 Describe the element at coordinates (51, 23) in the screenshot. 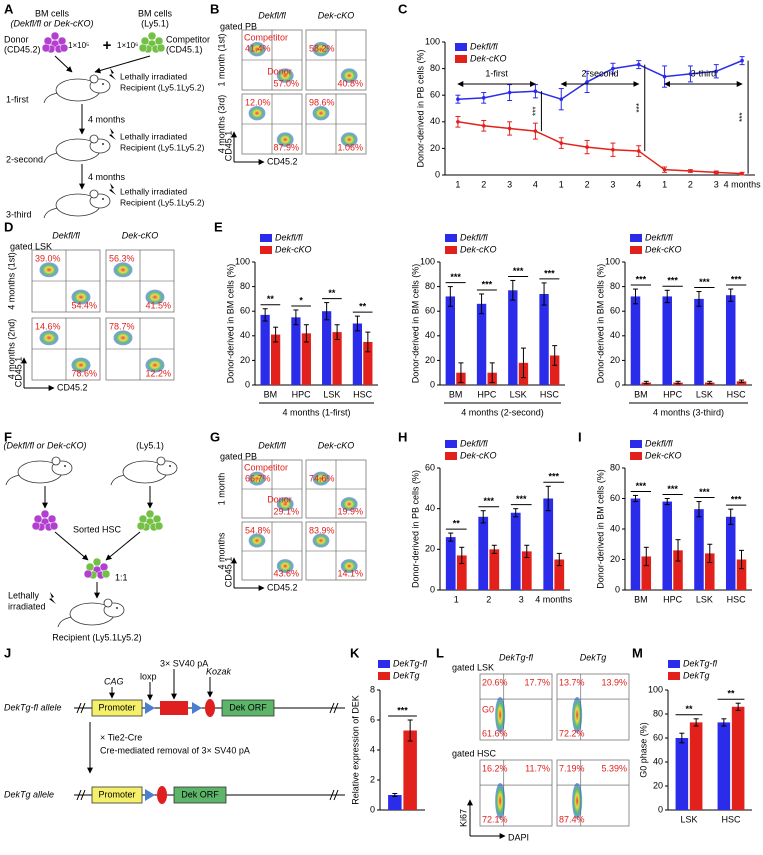

I see `label: (Dekfl/fl or Dek-cKO)` at that location.